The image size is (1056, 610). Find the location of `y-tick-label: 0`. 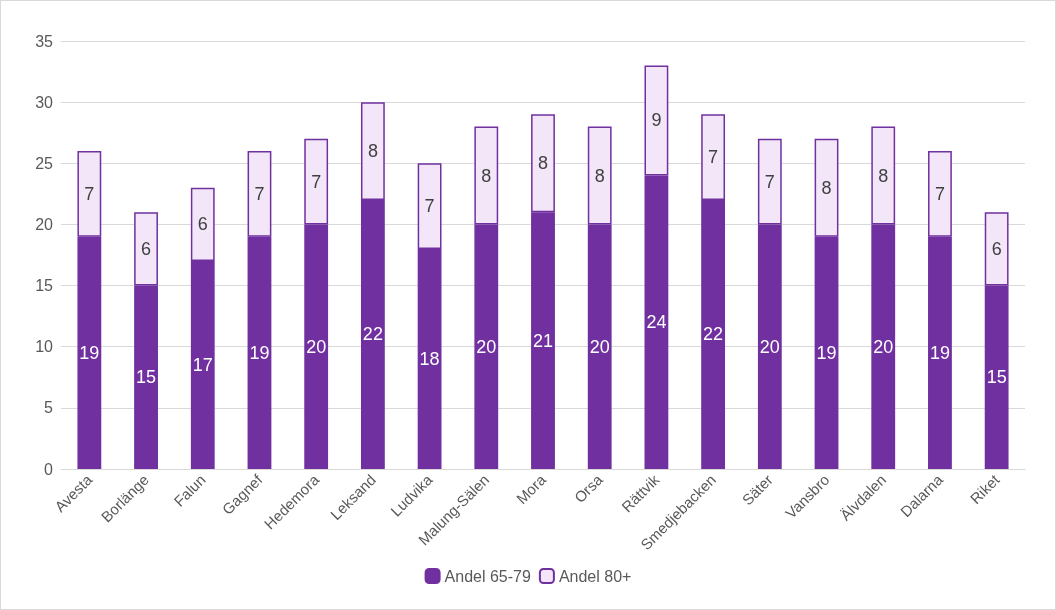

y-tick-label: 0 is located at coordinates (49, 469).